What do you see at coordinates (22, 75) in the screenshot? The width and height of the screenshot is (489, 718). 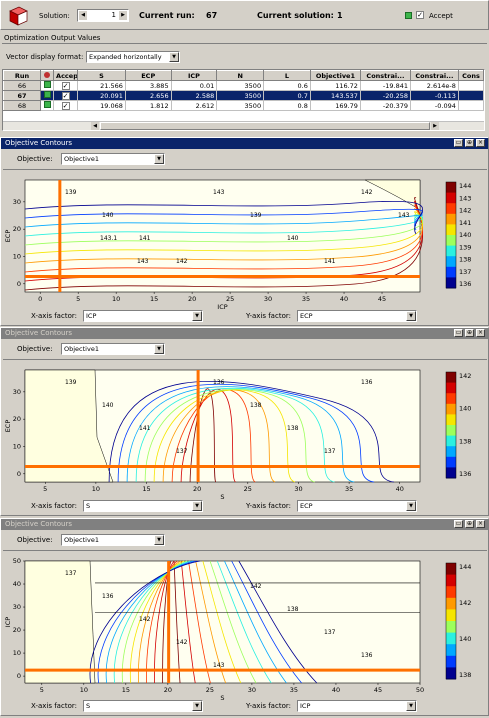 I see `col-run: Run` at bounding box center [22, 75].